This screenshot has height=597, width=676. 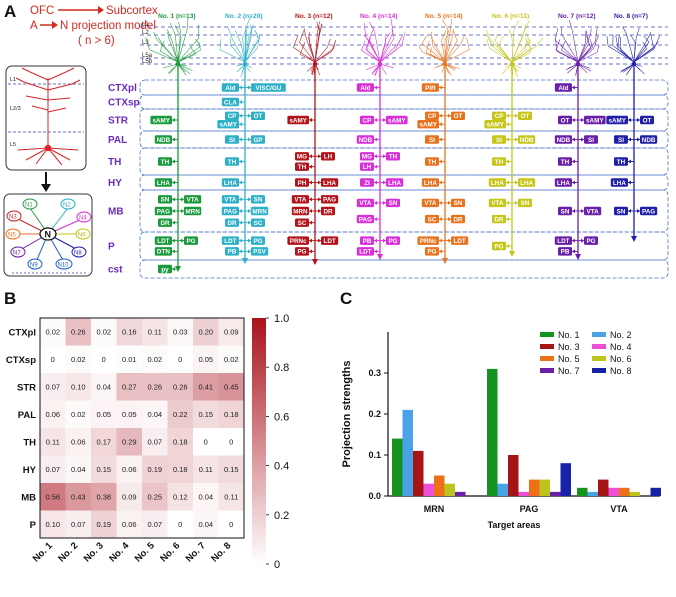 I want to click on heatmap-value: 0.20, so click(x=205, y=331).